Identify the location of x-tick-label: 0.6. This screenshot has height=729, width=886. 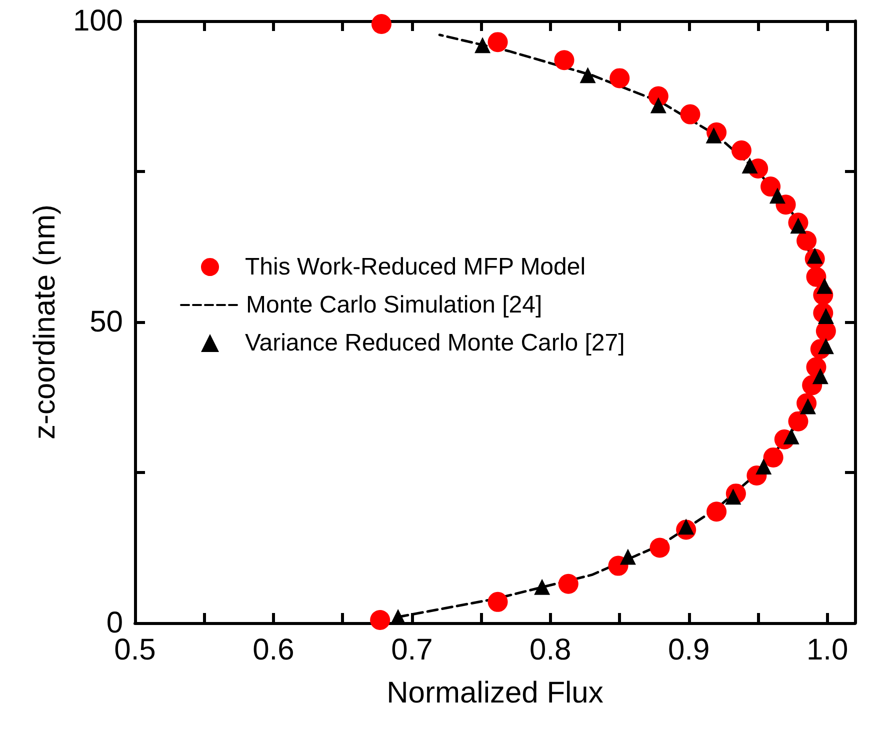
(273, 650).